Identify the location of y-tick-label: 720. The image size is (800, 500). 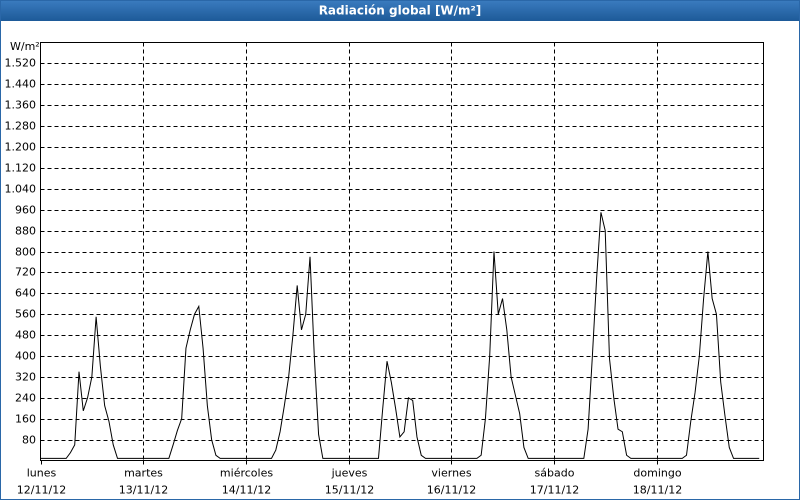
(25, 272).